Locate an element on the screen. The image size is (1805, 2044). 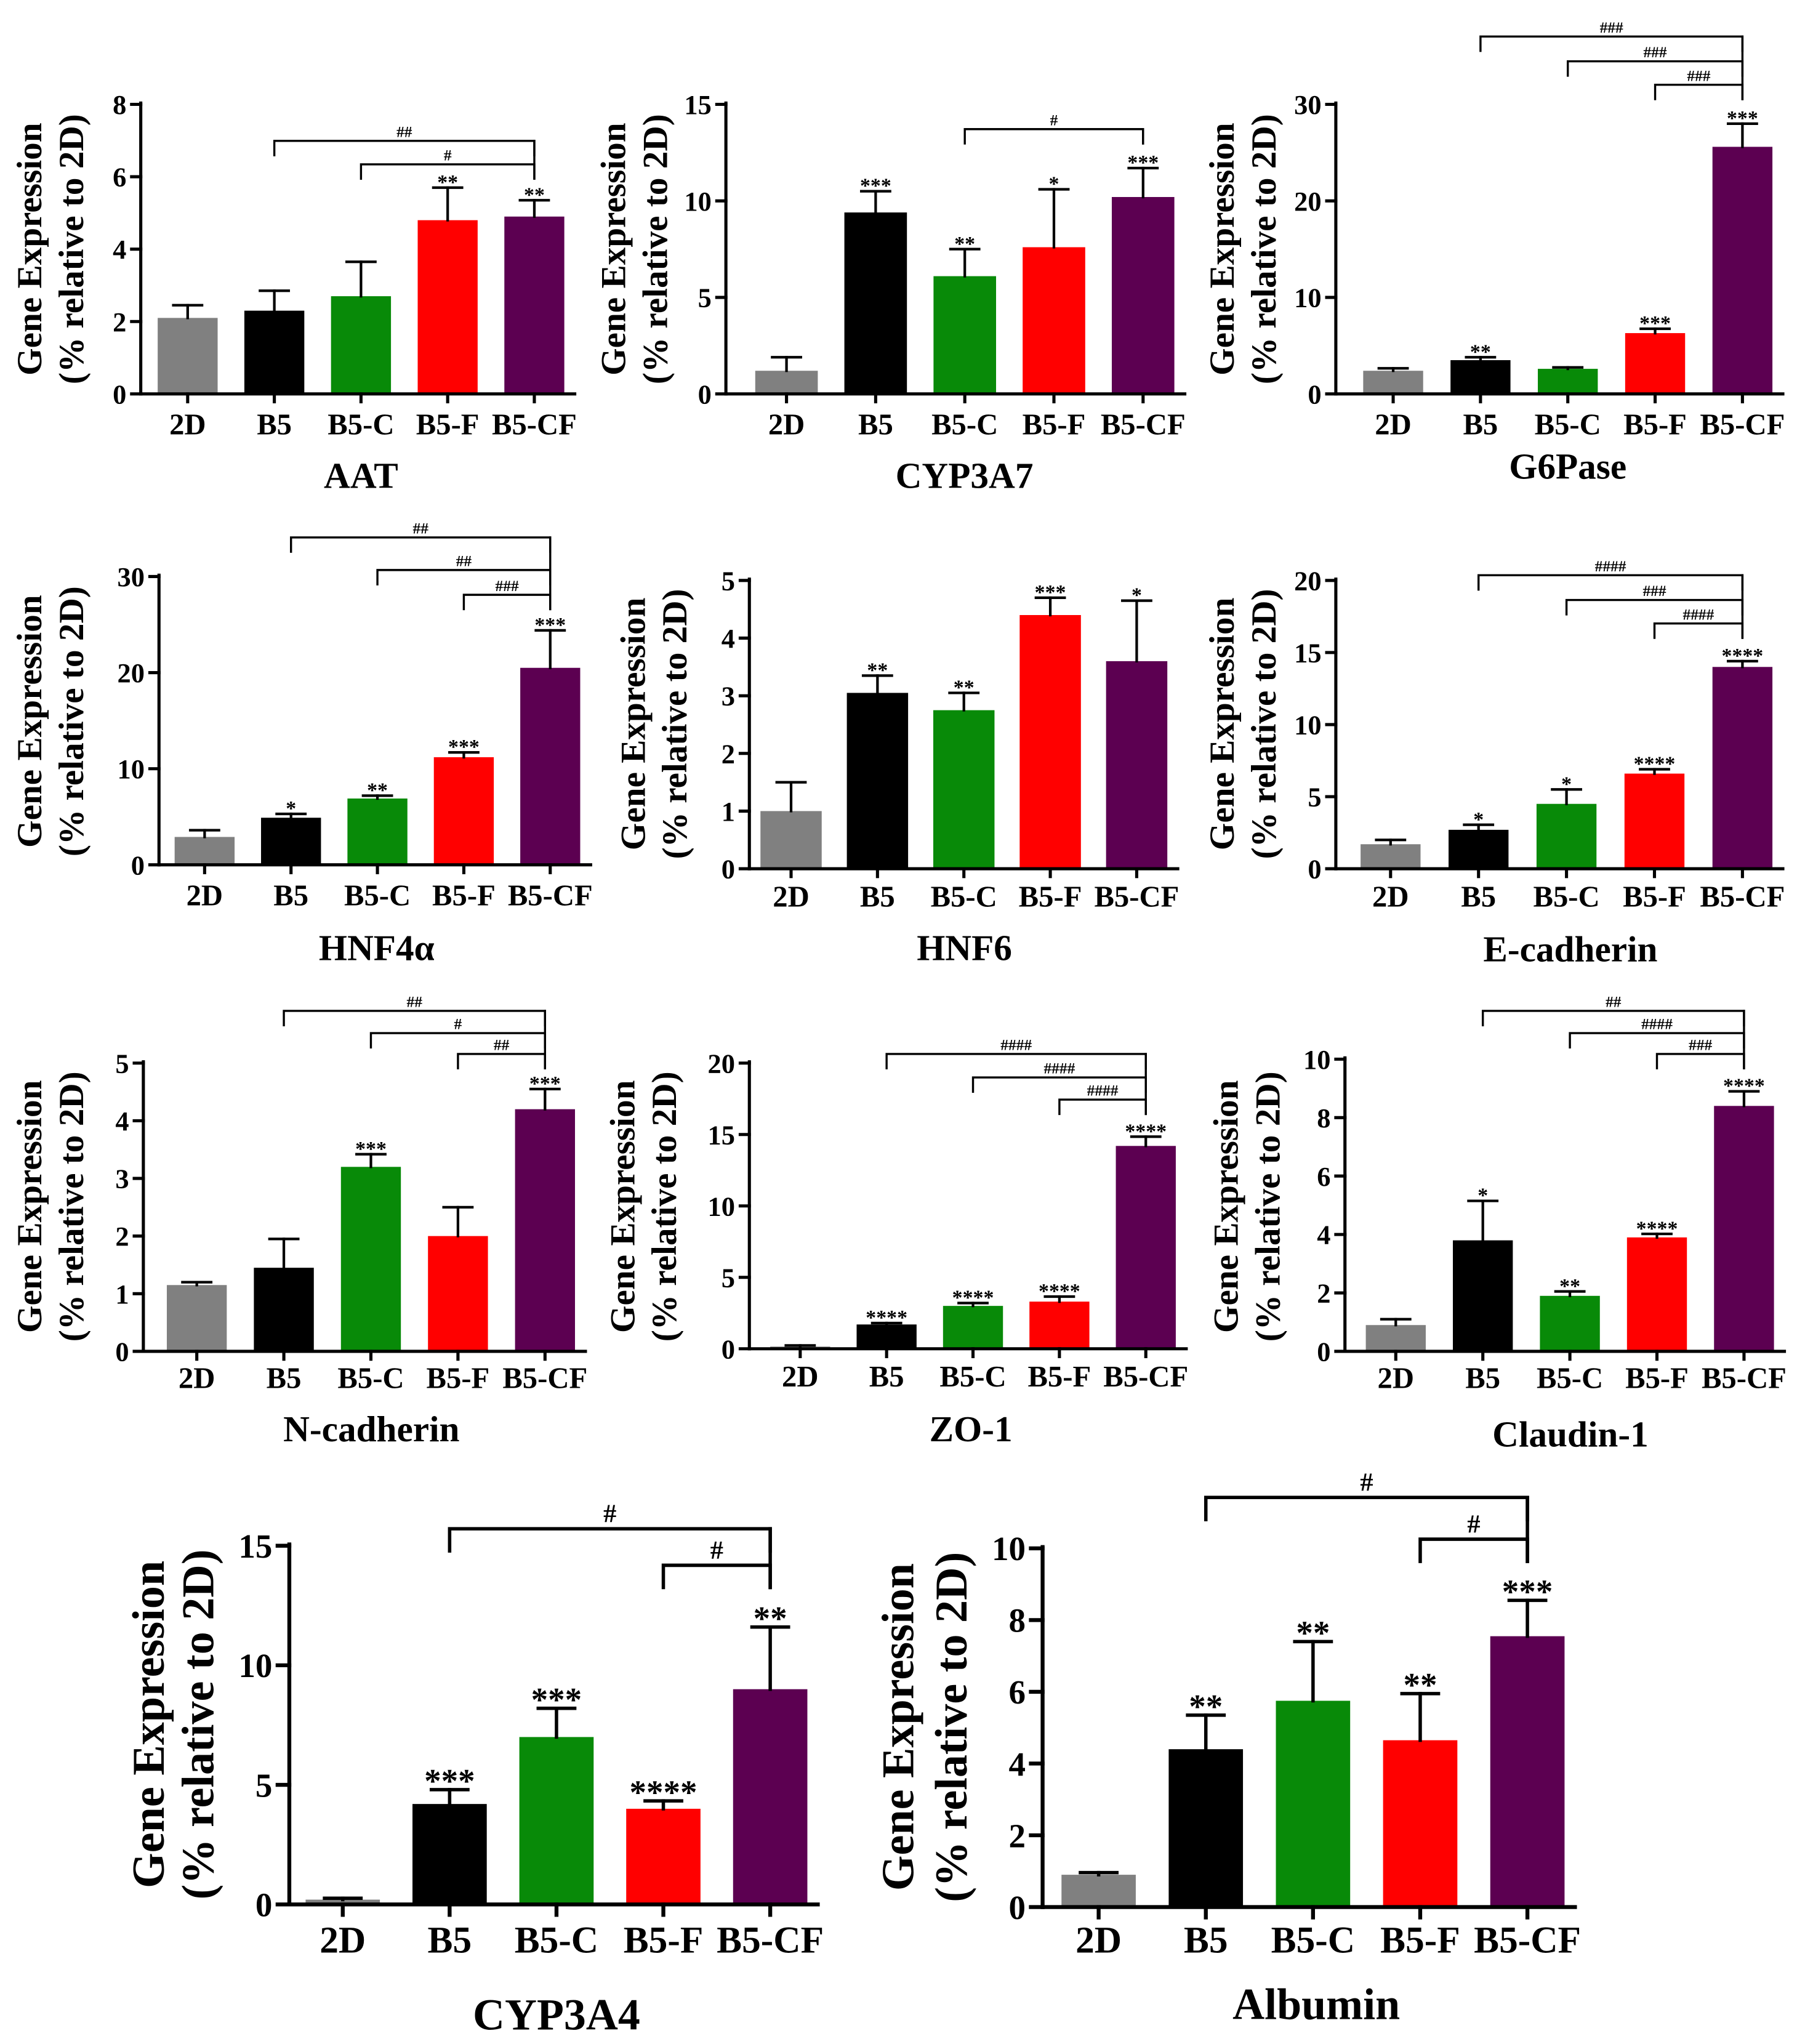
y-tick-label: 2 is located at coordinates (120, 322).